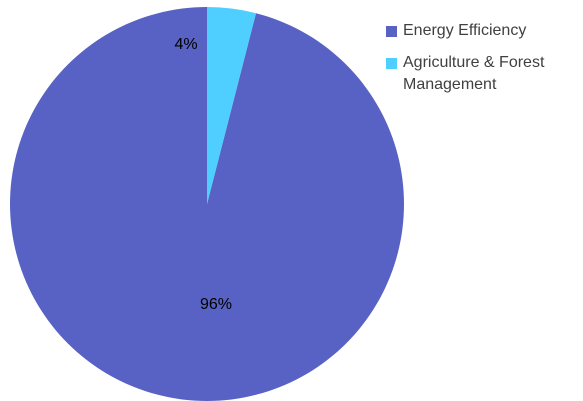 This screenshot has height=401, width=583. Describe the element at coordinates (391, 31) in the screenshot. I see `legend-swatch-energy-efficiency` at that location.